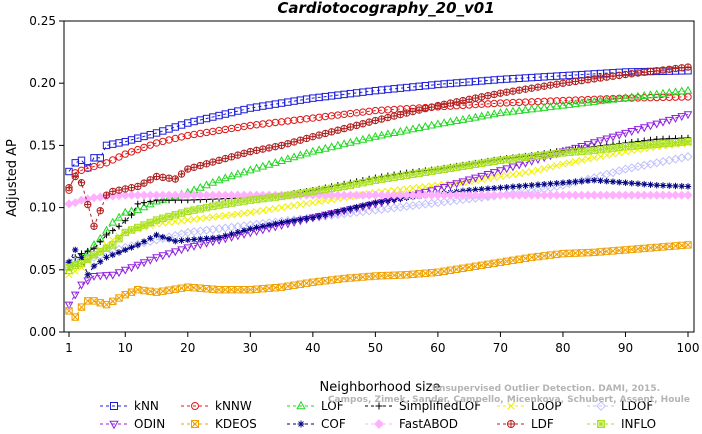 The height and width of the screenshot is (434, 702). What do you see at coordinates (42, 83) in the screenshot?
I see `y-tick-label: 0.20` at bounding box center [42, 83].